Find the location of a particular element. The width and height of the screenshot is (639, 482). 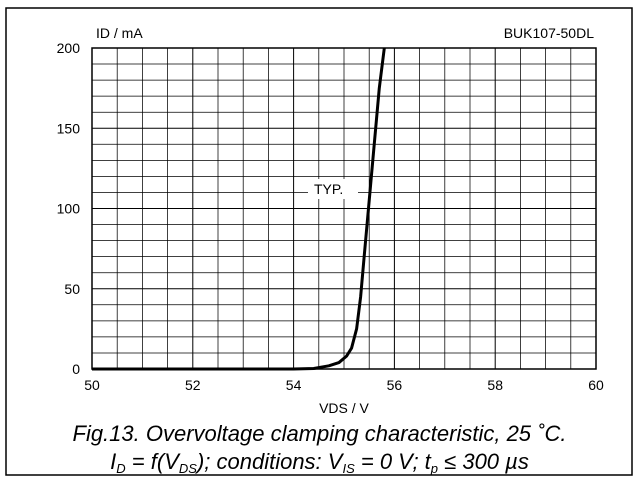

device-label: BUK107-50DL is located at coordinates (549, 33).